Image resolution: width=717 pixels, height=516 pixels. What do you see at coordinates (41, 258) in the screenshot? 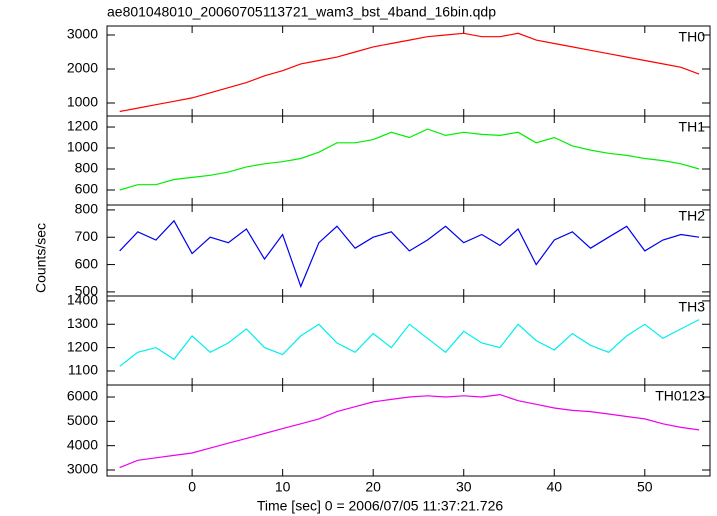
I see `y-axis-label: Counts/sec` at bounding box center [41, 258].